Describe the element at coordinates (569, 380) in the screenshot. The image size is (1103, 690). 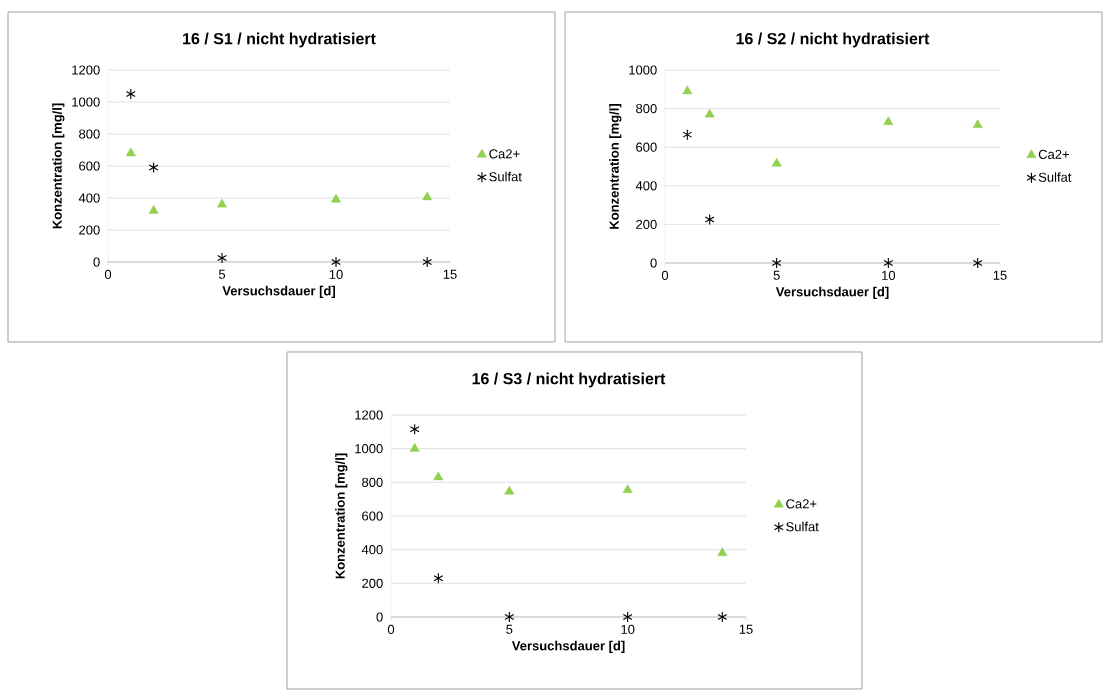
I see `chart-title: 16 / S3 / nicht hydratisiert` at that location.